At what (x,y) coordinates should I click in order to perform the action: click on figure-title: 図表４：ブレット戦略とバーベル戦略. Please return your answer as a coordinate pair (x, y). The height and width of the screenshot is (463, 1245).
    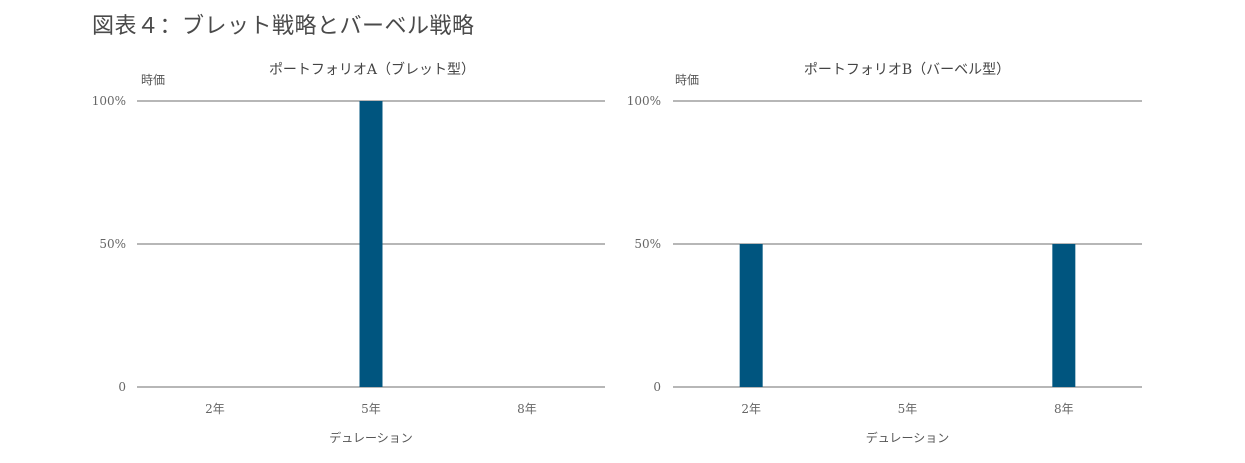
    Looking at the image, I should click on (283, 26).